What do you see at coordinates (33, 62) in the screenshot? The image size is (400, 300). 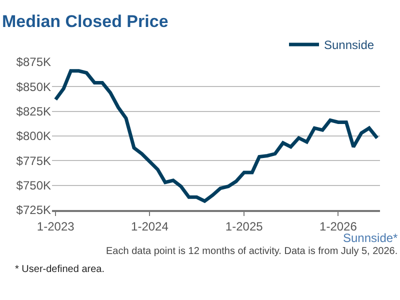 I see `y-tick-label: $875K` at bounding box center [33, 62].